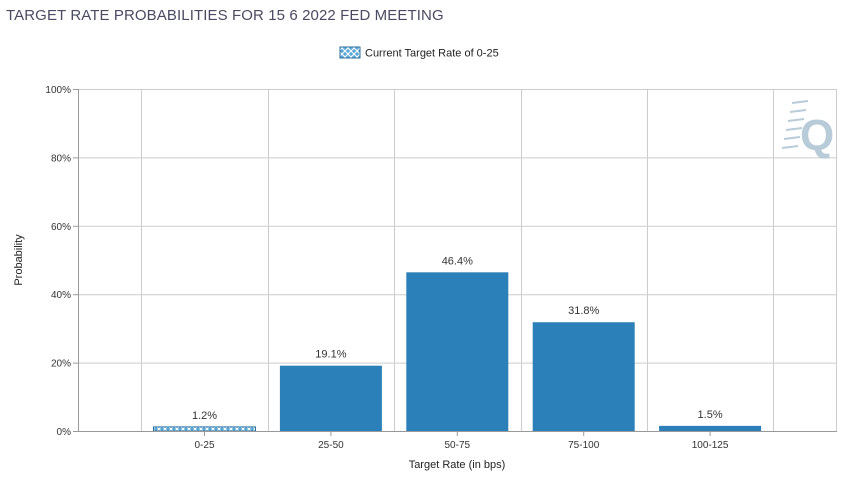 This screenshot has width=854, height=480. I want to click on data-label-75-100: 31.8%, so click(583, 311).